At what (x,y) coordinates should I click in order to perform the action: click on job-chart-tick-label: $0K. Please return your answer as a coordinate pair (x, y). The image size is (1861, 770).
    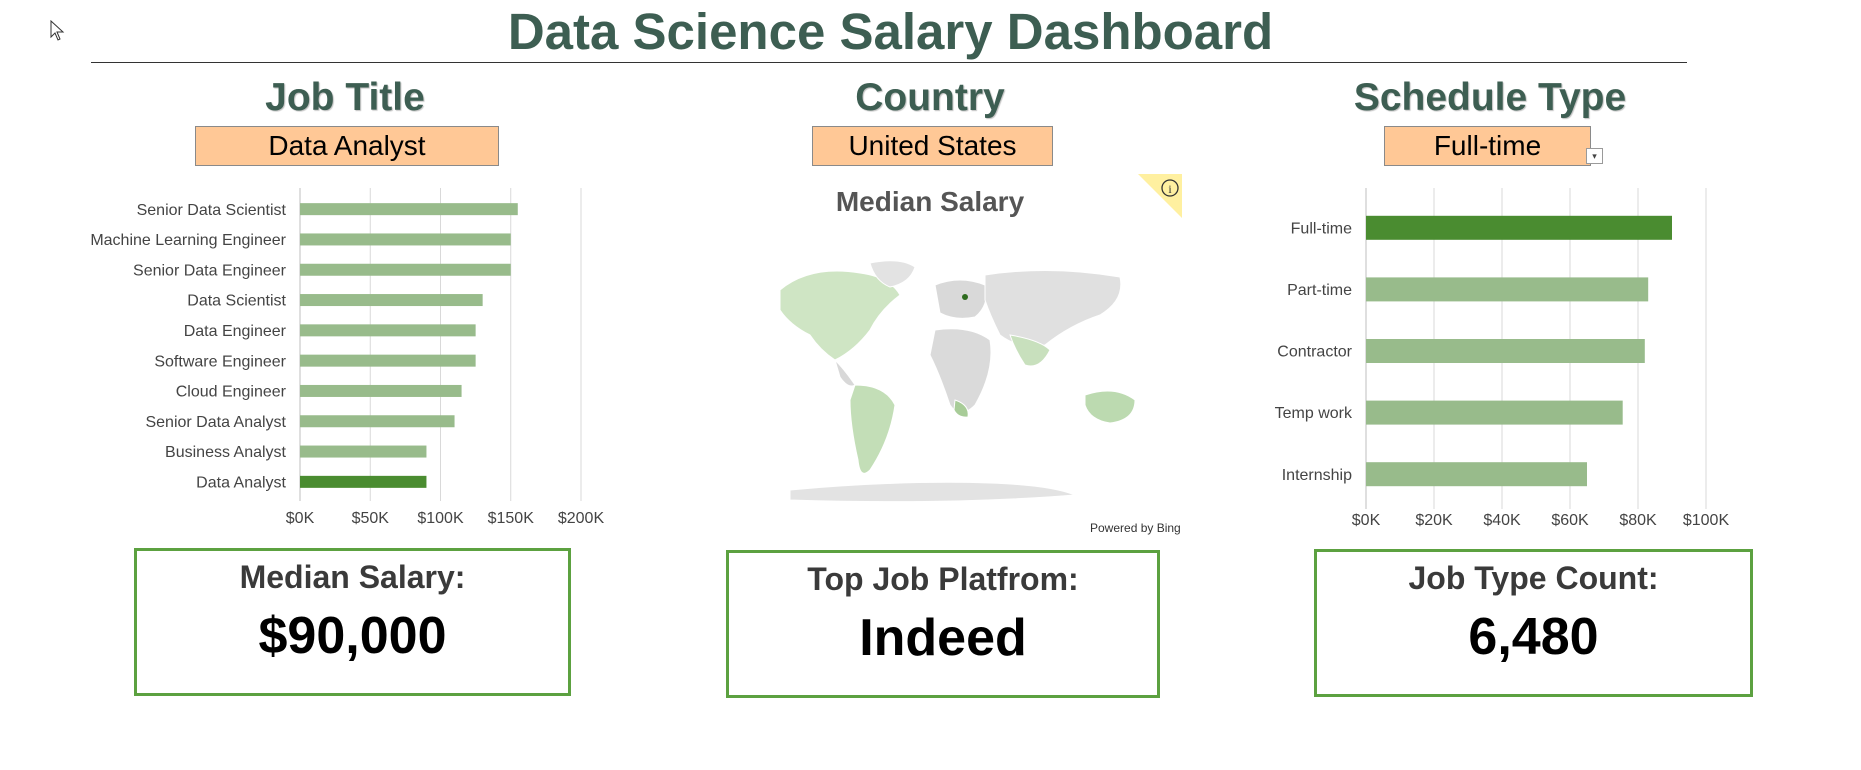
    Looking at the image, I should click on (300, 518).